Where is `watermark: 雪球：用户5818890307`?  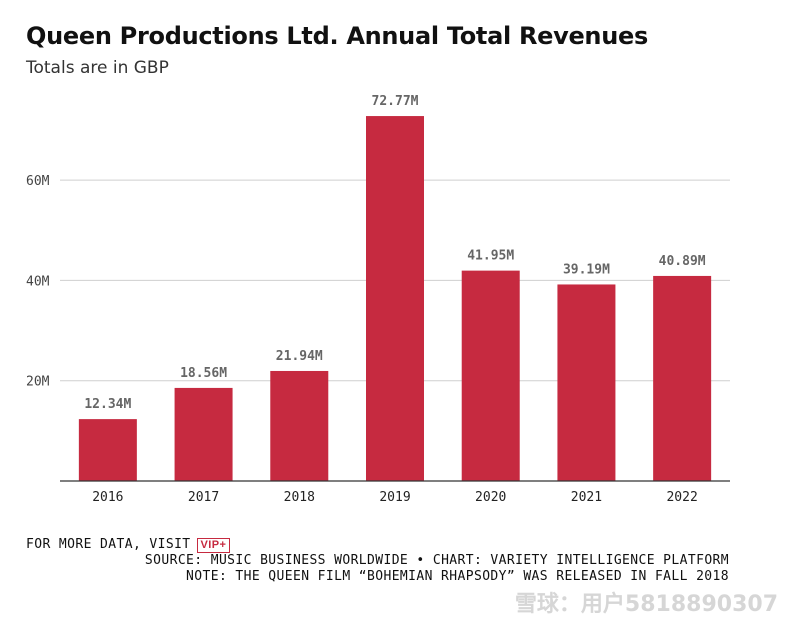
watermark: 雪球：用户5818890307 is located at coordinates (646, 604).